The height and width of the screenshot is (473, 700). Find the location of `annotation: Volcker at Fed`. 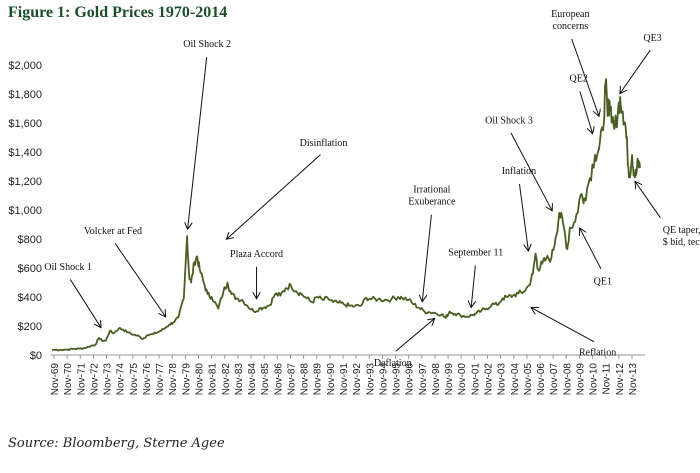

annotation: Volcker at Fed is located at coordinates (125, 271).